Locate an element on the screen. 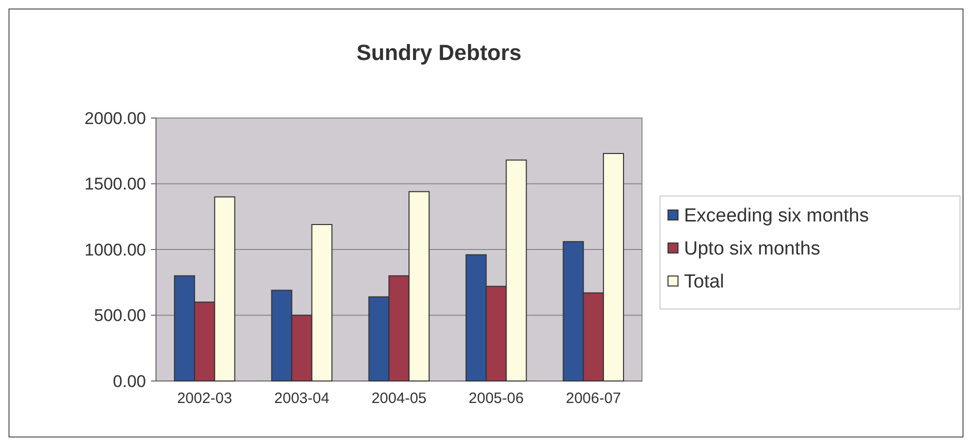  y-tick-label: 1000.00 is located at coordinates (115, 250).